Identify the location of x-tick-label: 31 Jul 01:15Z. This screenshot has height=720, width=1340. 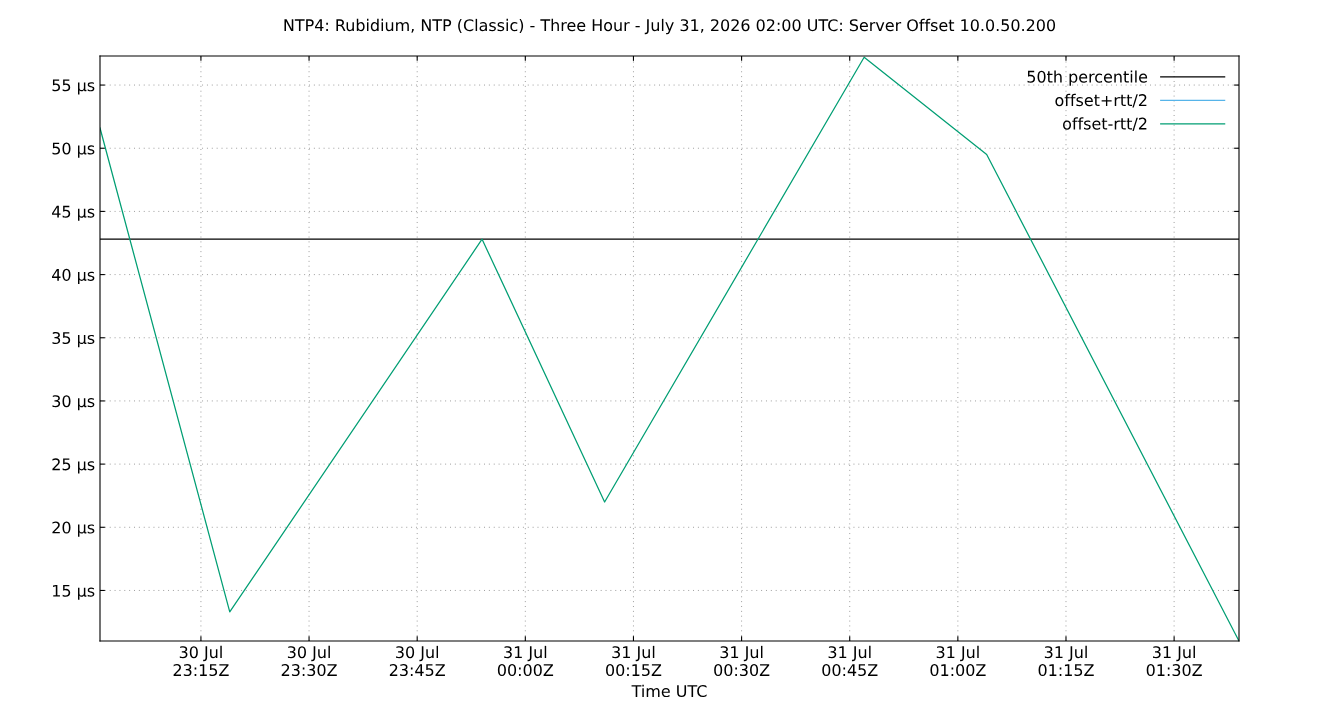
(1066, 661).